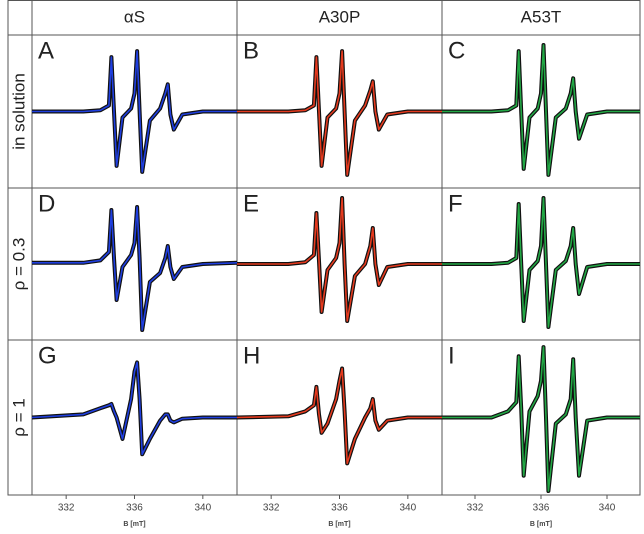  Describe the element at coordinates (340, 16) in the screenshot. I see `column-header: A30P` at that location.